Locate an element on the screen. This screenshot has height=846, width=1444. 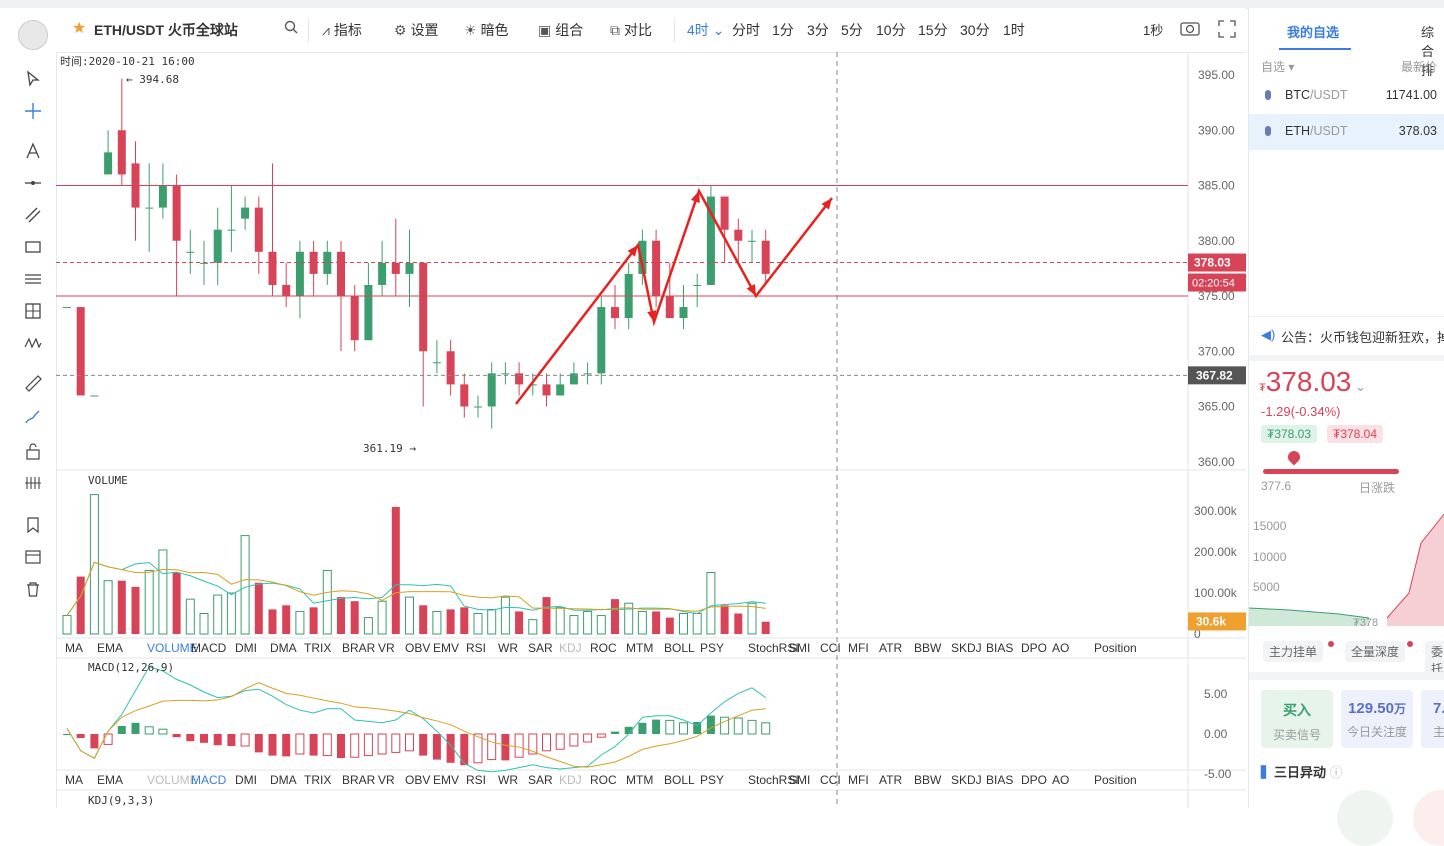
indicator-tab-trix: TRIX is located at coordinates (317, 648).